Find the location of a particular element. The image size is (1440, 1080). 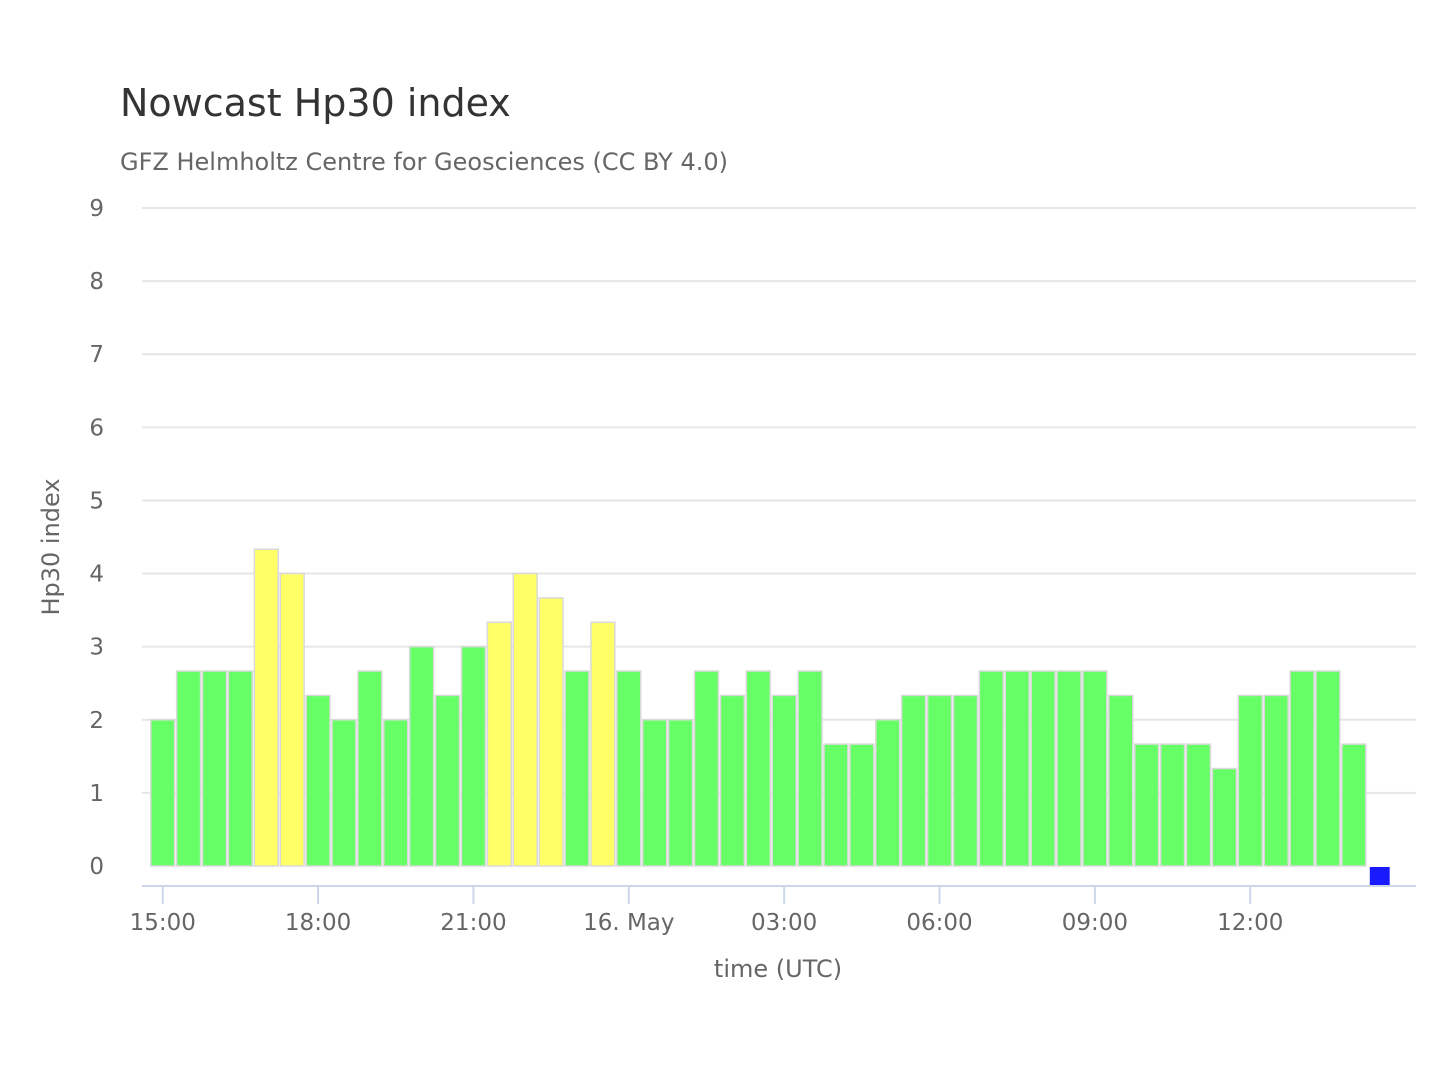

x-tick-label: 18:00 is located at coordinates (318, 923).